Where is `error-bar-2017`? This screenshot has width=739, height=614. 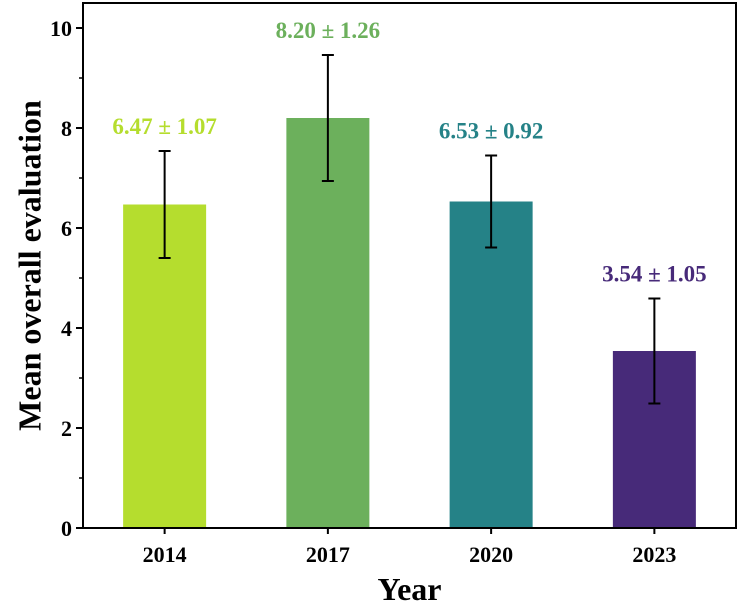
error-bar-2017 is located at coordinates (327, 118).